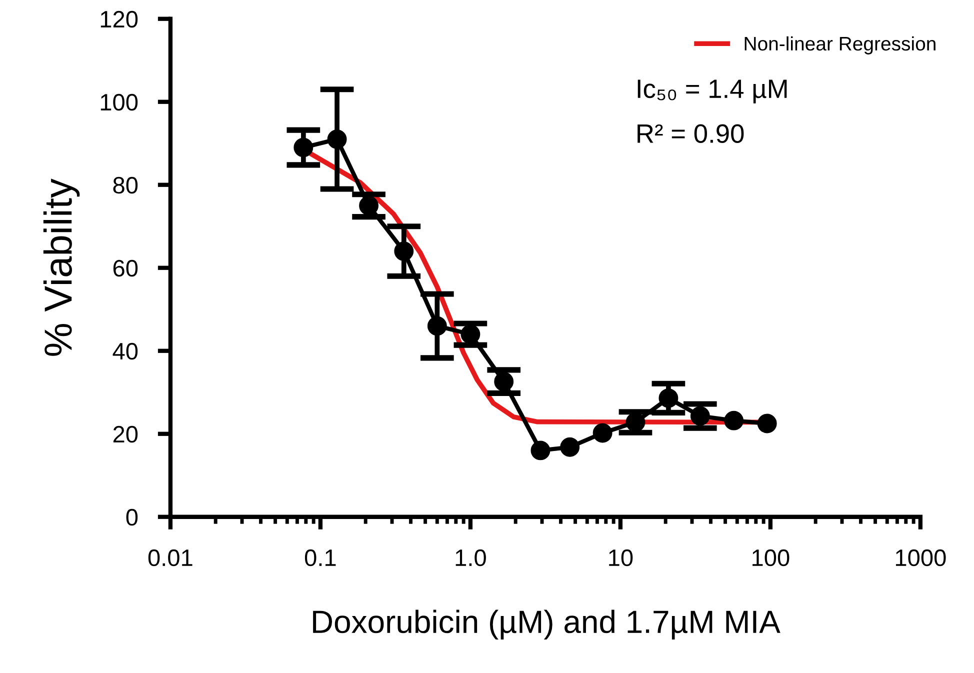 The height and width of the screenshot is (673, 974). I want to click on y-tick-label: 100, so click(119, 102).